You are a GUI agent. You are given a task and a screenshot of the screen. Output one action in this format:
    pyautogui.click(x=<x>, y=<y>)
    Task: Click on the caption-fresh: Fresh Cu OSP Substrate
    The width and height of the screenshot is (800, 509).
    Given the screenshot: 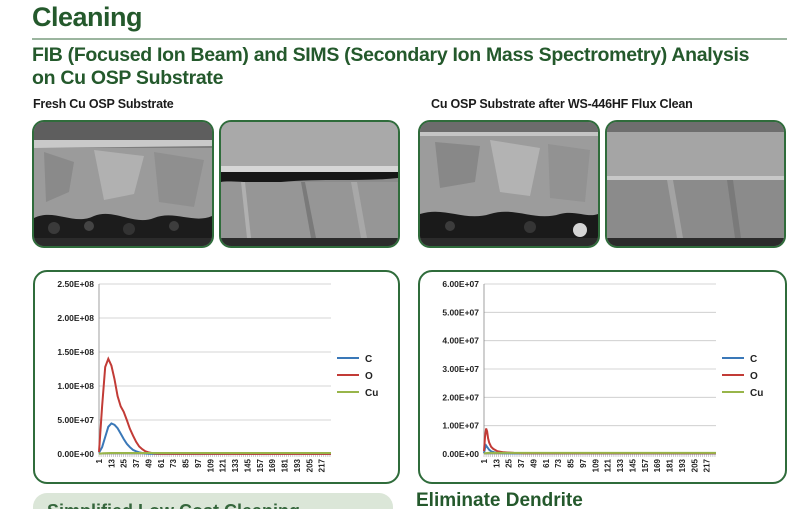 What is the action you would take?
    pyautogui.click(x=103, y=104)
    